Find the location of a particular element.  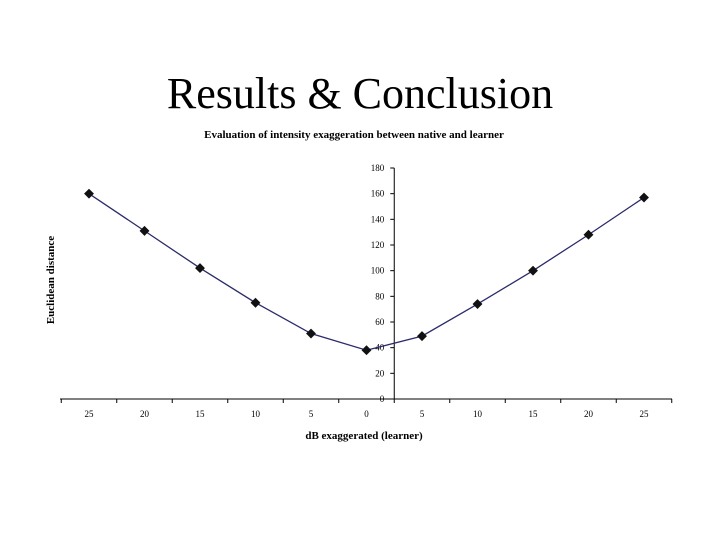

y-tick-label: 0 is located at coordinates (382, 399).